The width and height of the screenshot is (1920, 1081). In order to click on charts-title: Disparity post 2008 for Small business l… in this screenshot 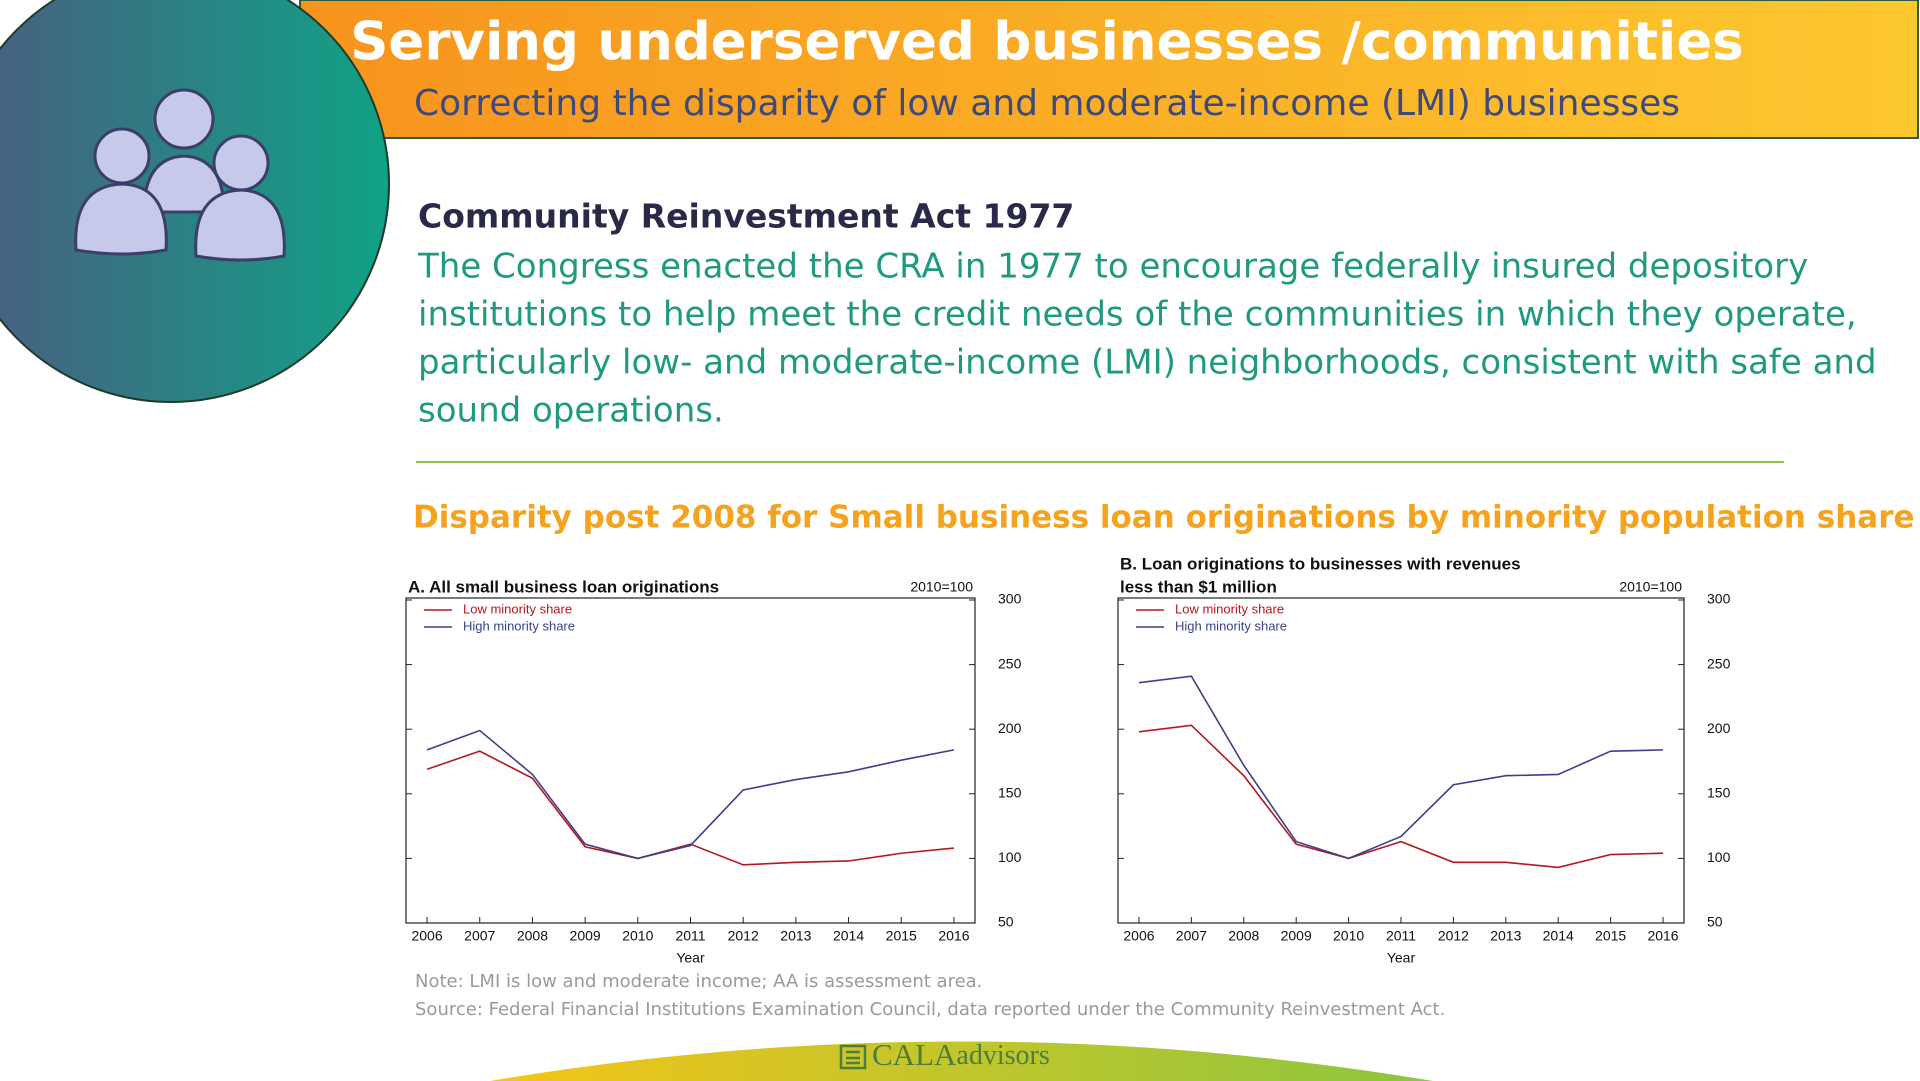, I will do `click(1164, 518)`.